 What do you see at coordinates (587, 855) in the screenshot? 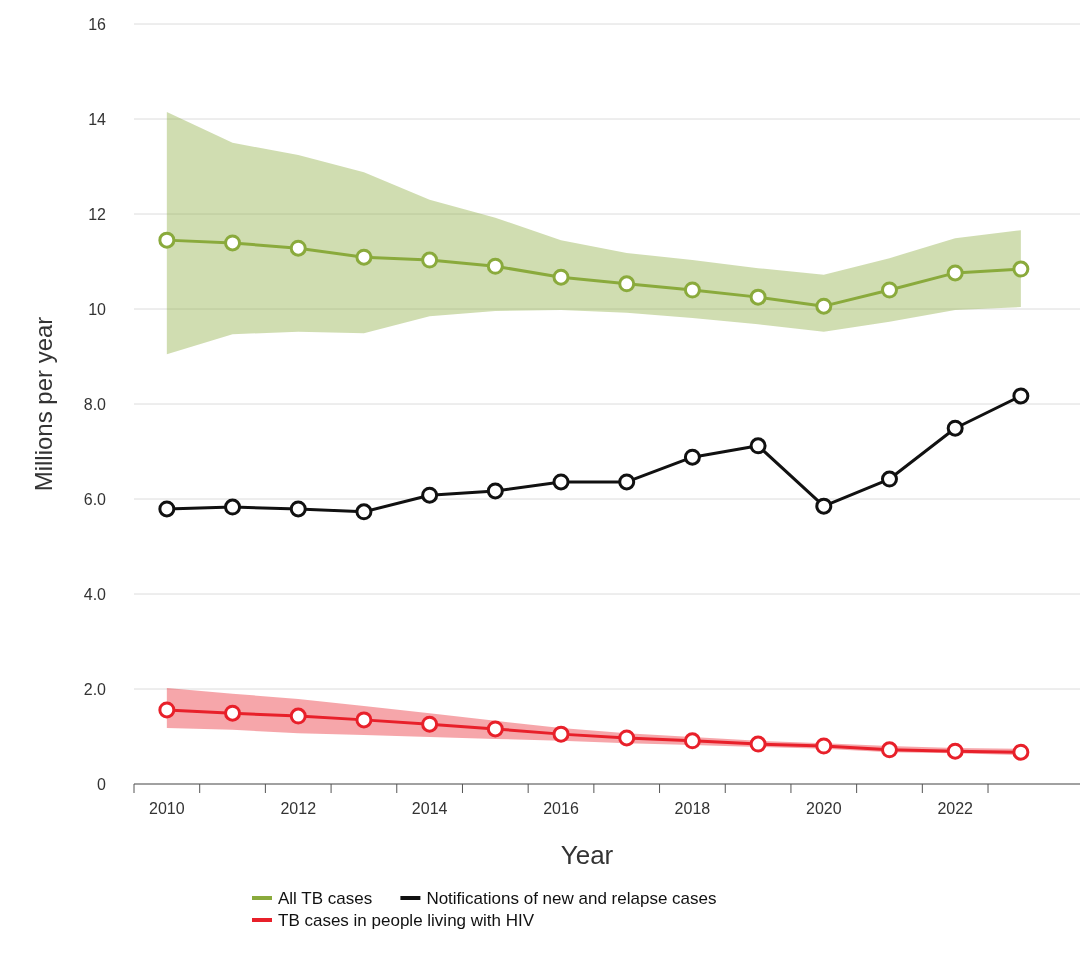
I see `x-axis-title: Year` at bounding box center [587, 855].